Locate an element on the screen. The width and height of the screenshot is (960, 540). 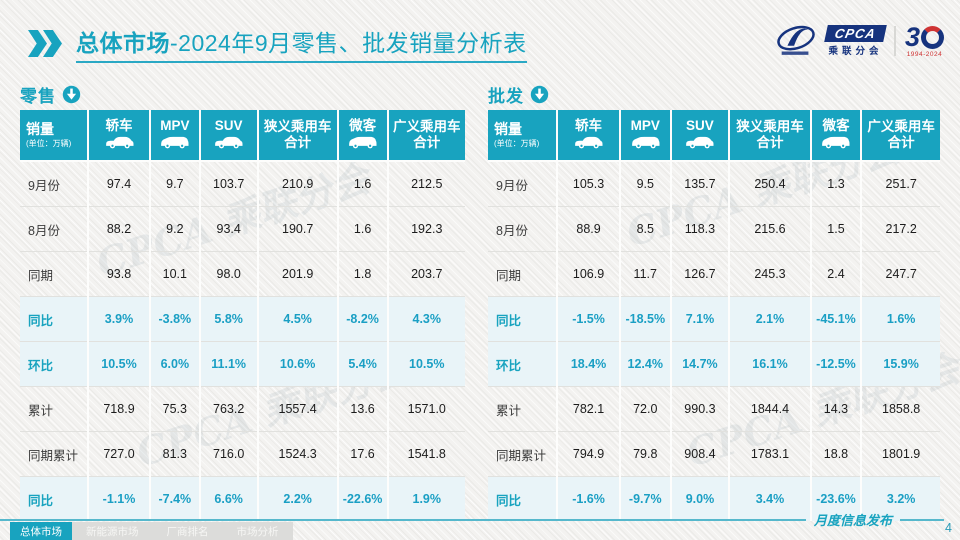
footer-tabgroup: 新能源市场 厂商排名 市场分析 is located at coordinates (182, 531).